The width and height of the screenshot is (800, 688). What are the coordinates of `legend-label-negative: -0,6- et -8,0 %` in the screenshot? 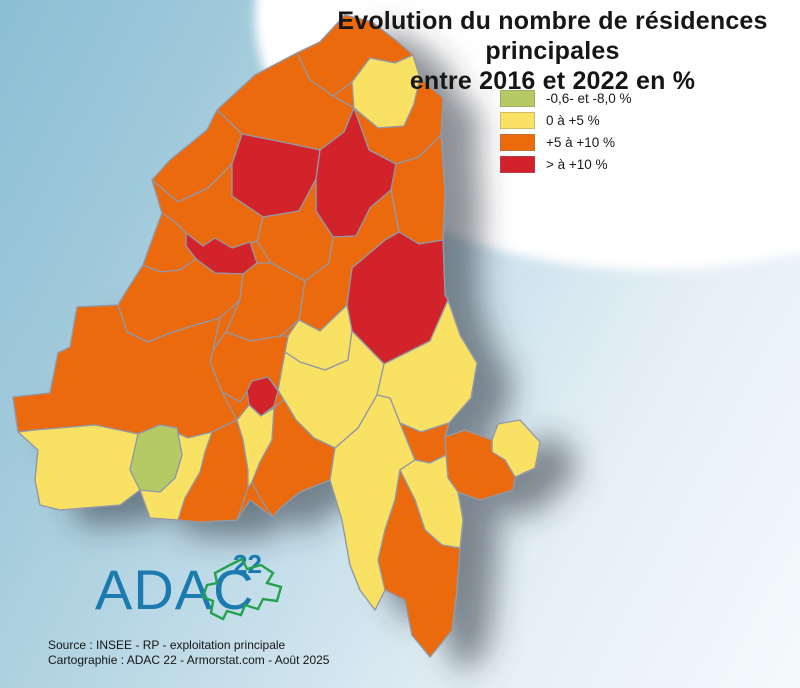 It's located at (589, 98).